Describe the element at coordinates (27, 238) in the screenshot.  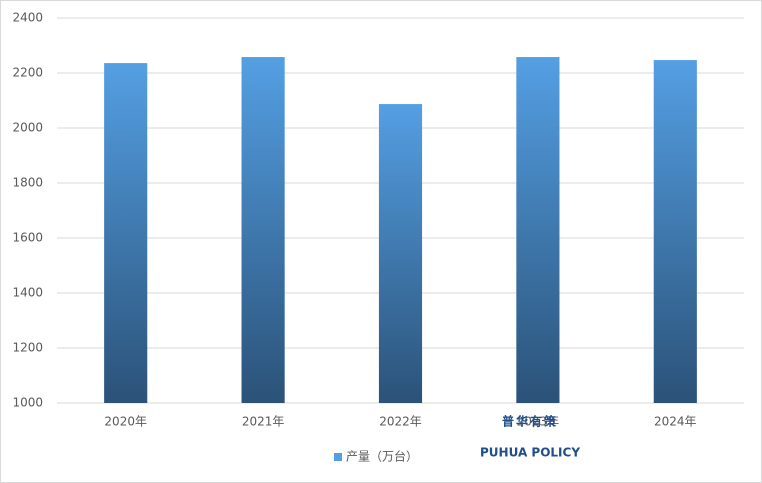
I see `y-tick-label: 1600` at that location.